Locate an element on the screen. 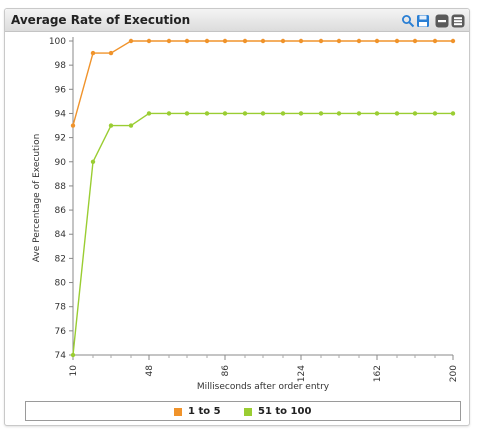 This screenshot has width=477, height=431. y-tick-label: 94 is located at coordinates (61, 114).